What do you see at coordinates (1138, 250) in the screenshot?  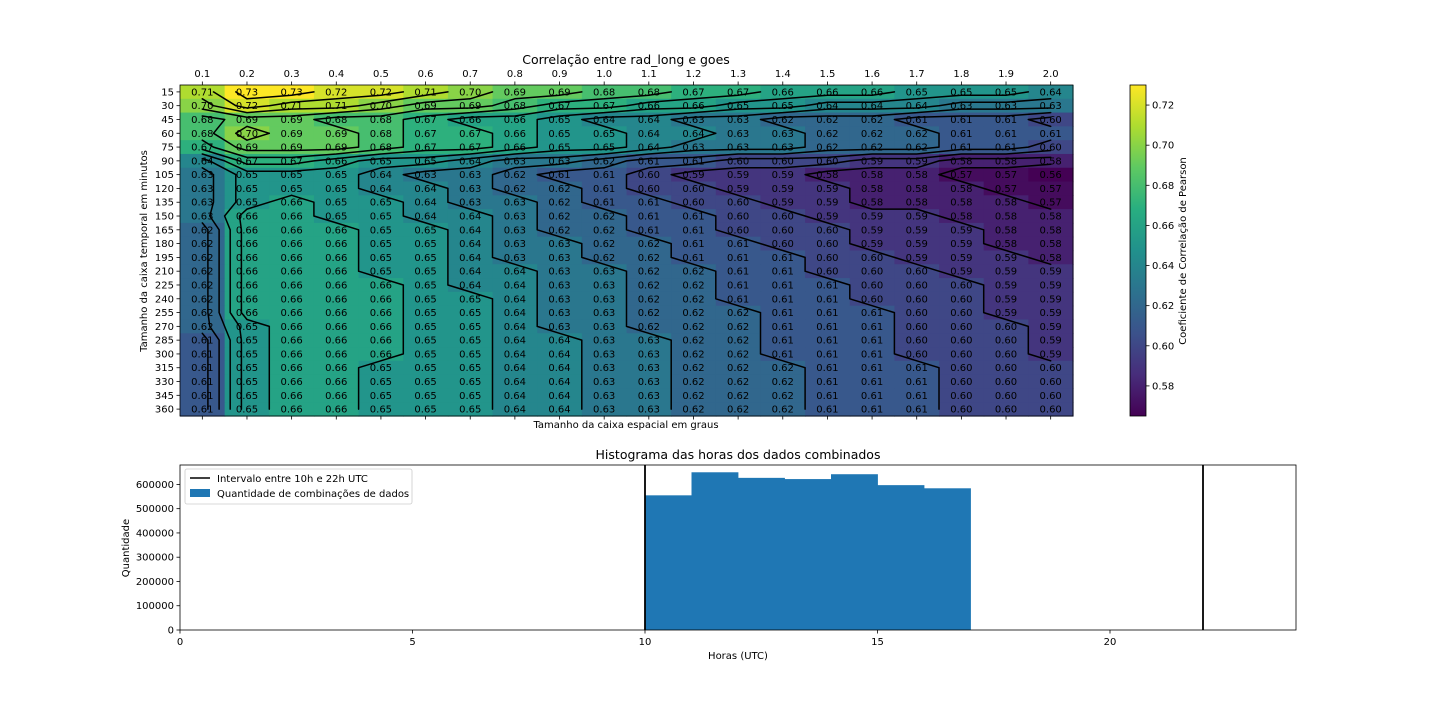 I see `colorbar-gradient` at bounding box center [1138, 250].